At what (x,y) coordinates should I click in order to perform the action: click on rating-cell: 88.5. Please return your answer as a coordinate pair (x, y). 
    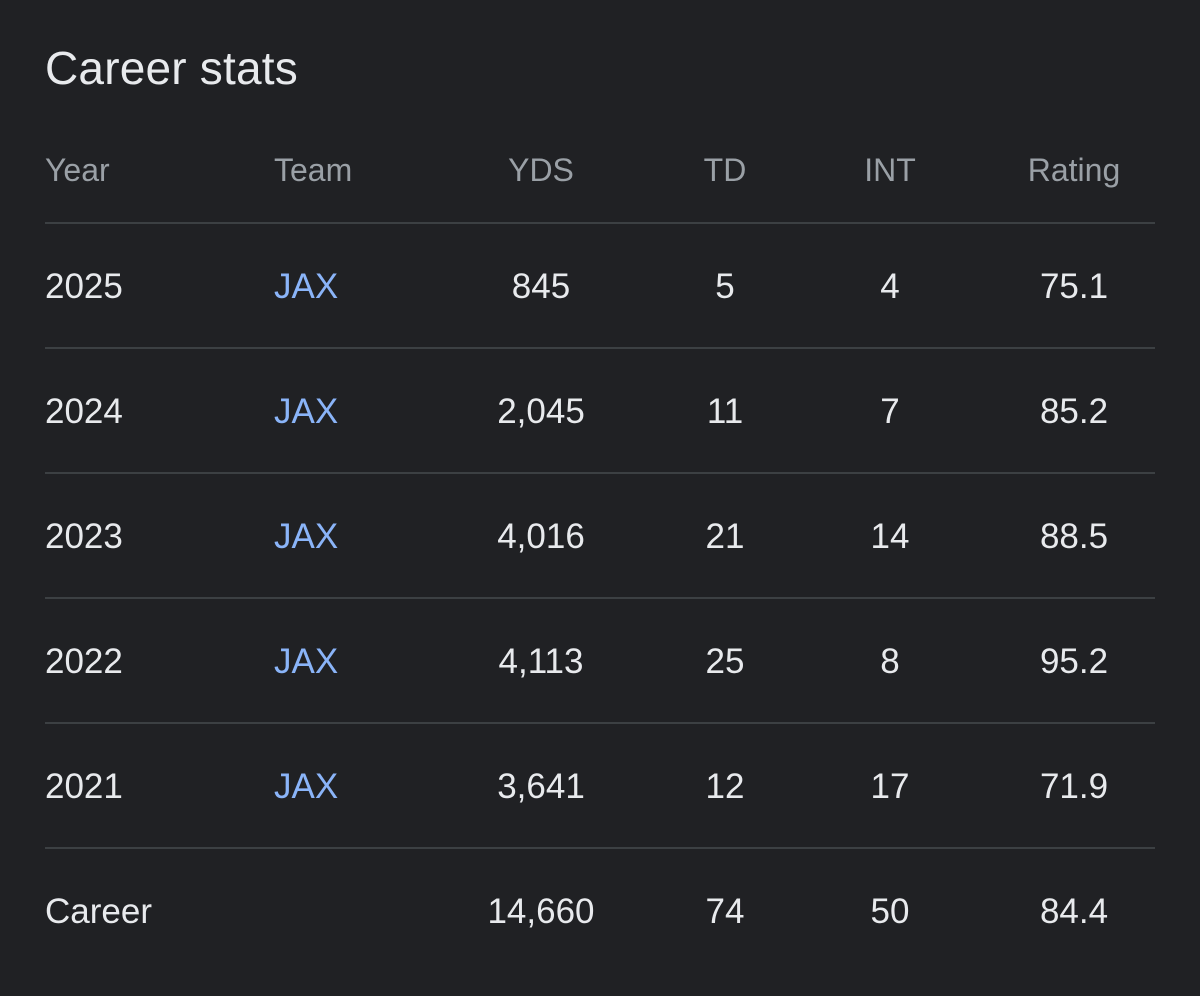
    Looking at the image, I should click on (1074, 536).